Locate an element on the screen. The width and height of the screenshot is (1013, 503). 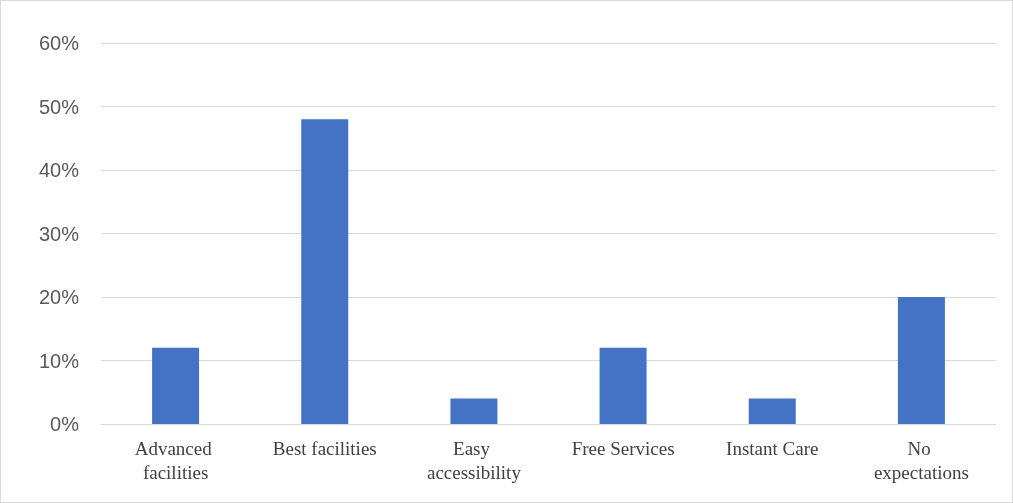
y-tick-label: 10% is located at coordinates (59, 360).